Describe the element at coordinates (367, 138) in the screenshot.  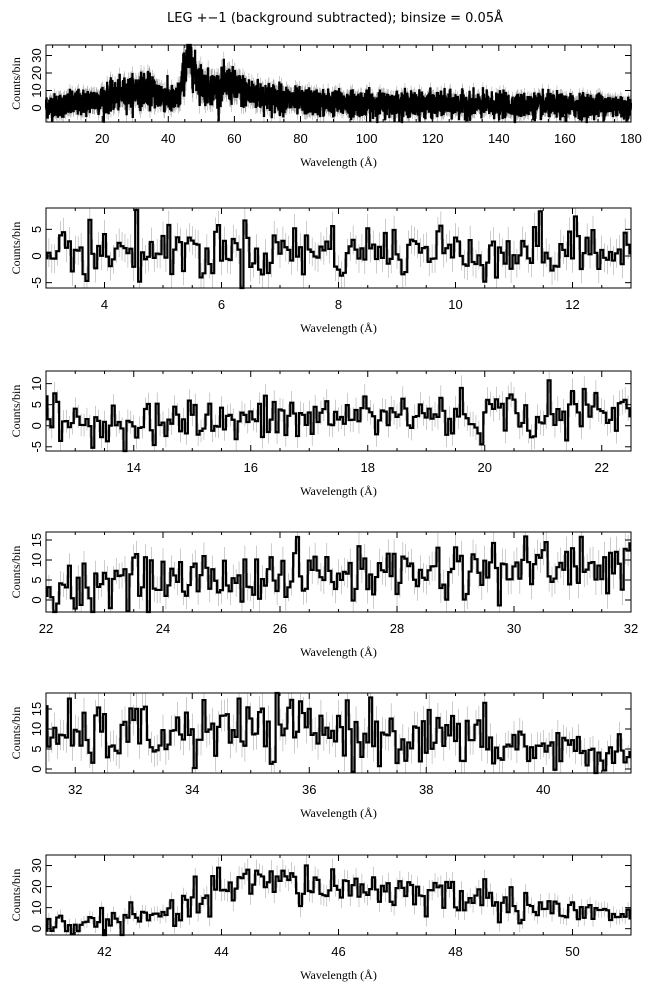
I see `x-tick-label: 100` at that location.